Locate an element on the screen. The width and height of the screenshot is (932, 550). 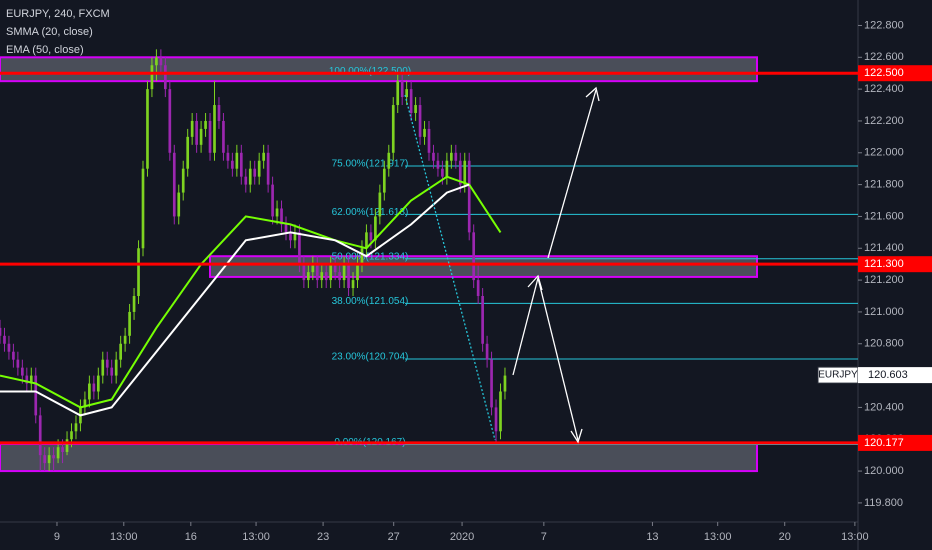
y-tick-label: 120.800 is located at coordinates (884, 344).